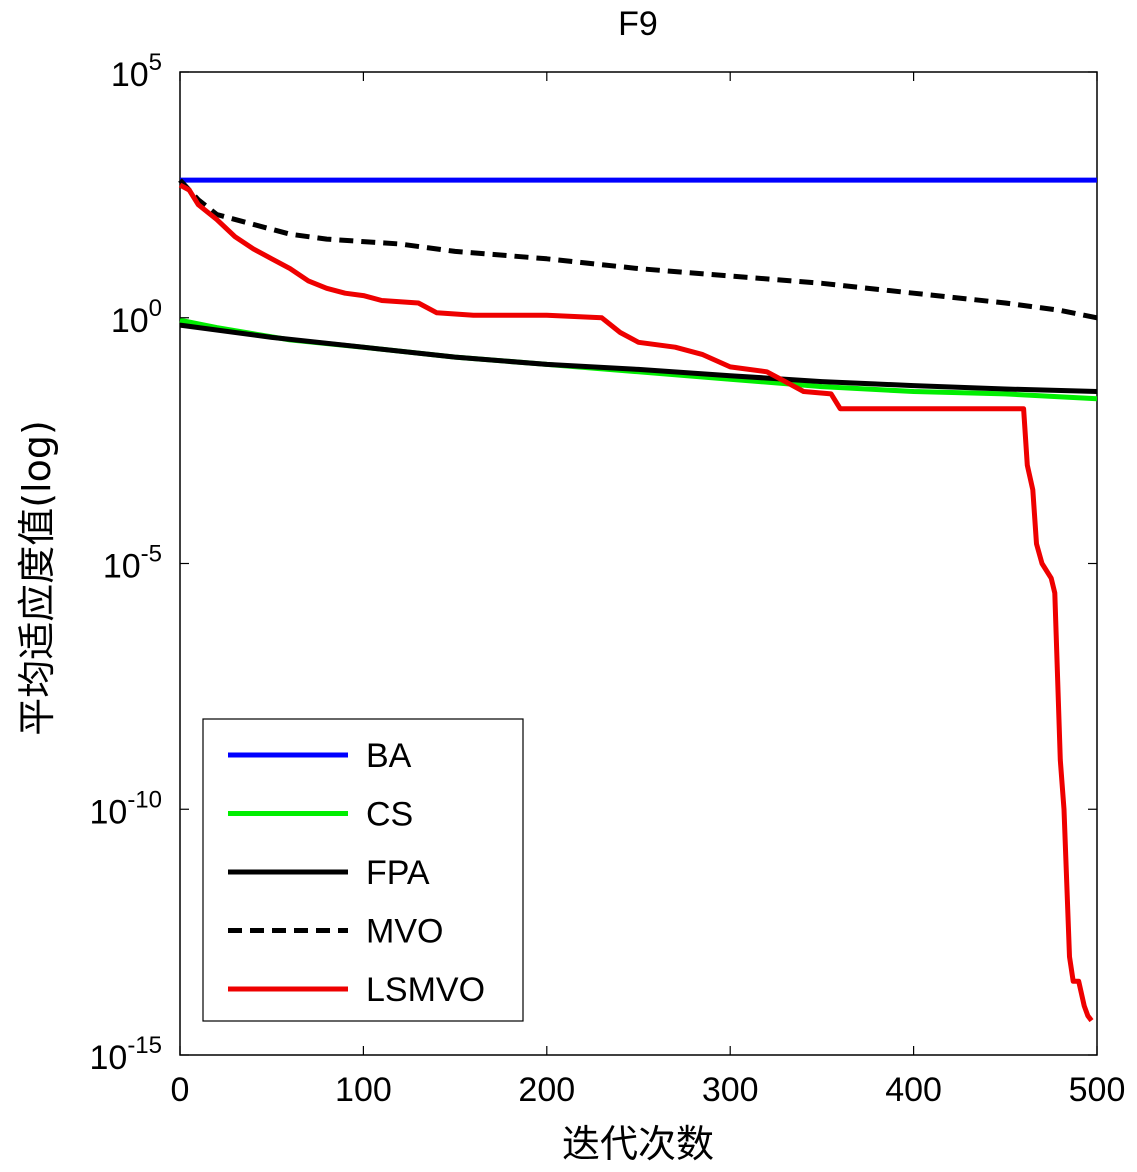 The image size is (1137, 1172). I want to click on legend-label-cs: CS, so click(389, 815).